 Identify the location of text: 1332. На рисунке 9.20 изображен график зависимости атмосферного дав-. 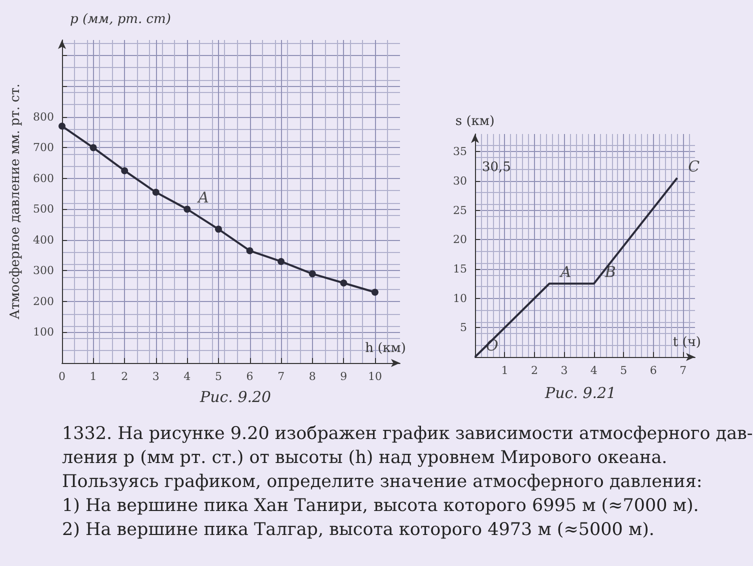
(407, 434).